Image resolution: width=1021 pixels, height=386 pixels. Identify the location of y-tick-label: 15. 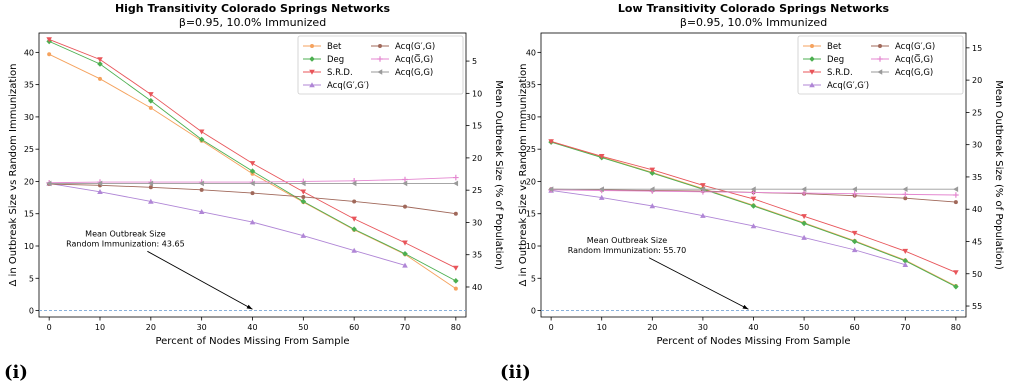
(531, 214).